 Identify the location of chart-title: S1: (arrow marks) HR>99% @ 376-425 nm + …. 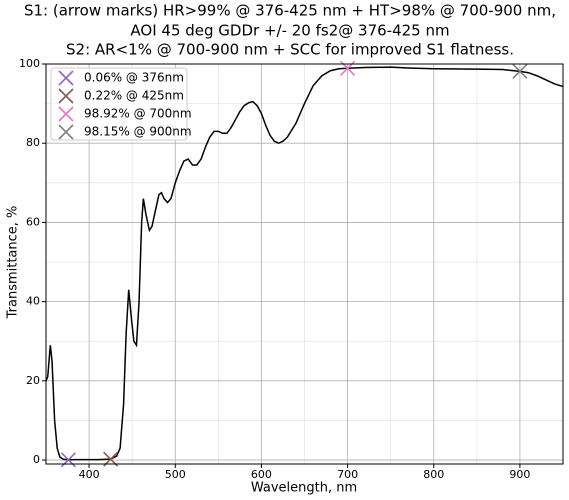
(290, 11).